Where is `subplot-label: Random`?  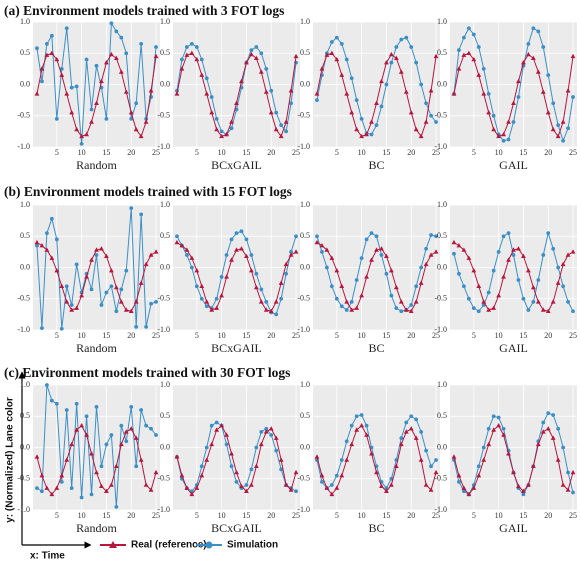
subplot-label: Random is located at coordinates (96, 528).